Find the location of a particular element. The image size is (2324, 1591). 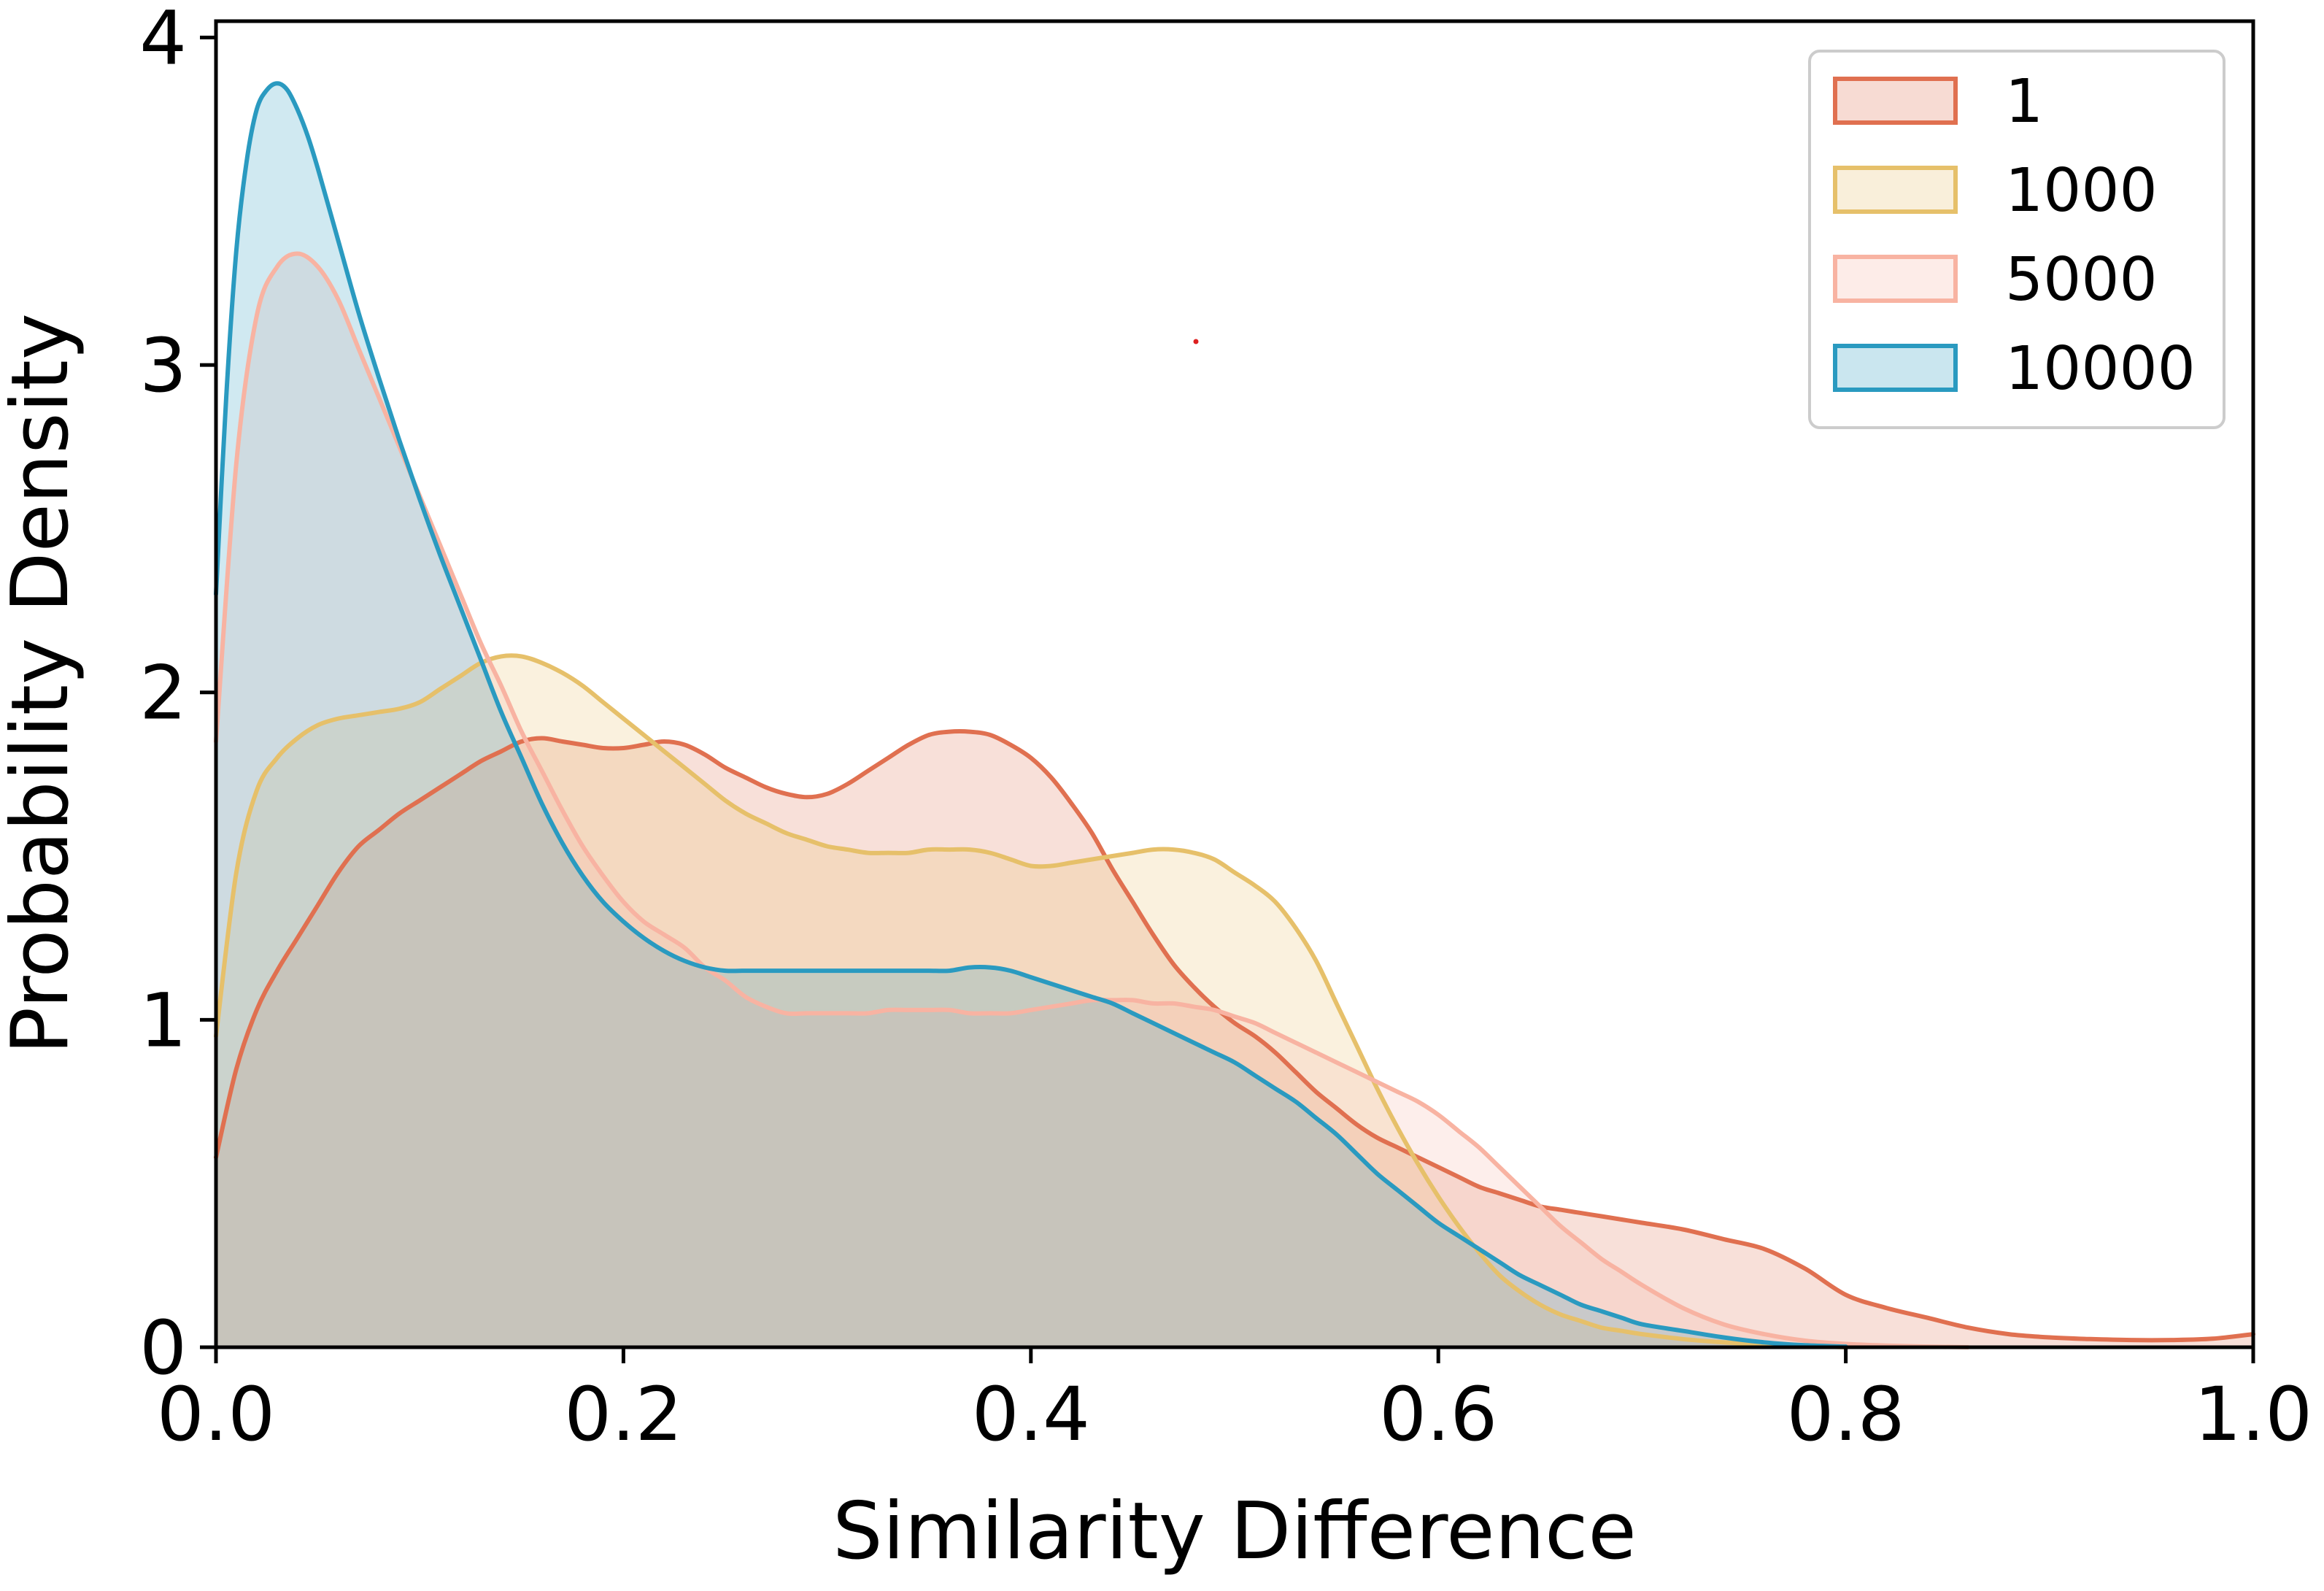

legend: 1 1000 5000 10000 is located at coordinates (2016, 240).